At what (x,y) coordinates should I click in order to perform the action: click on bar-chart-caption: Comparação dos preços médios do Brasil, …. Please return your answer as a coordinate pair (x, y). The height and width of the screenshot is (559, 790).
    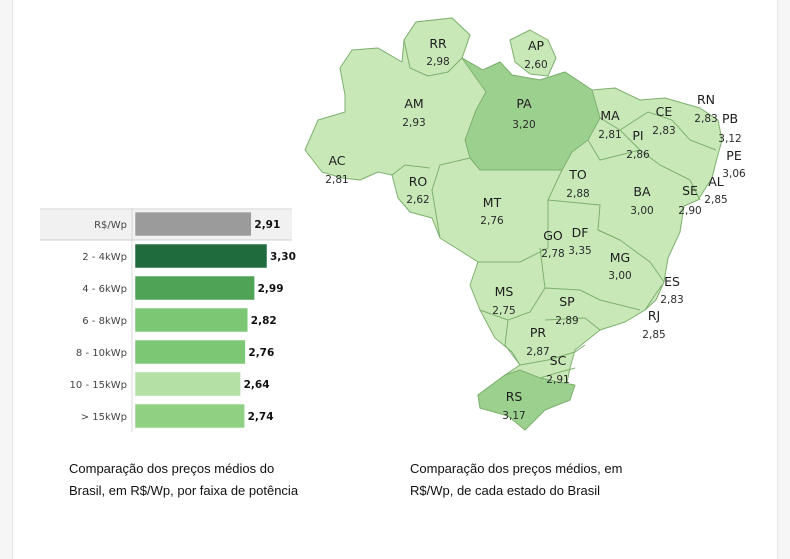
    Looking at the image, I should click on (183, 480).